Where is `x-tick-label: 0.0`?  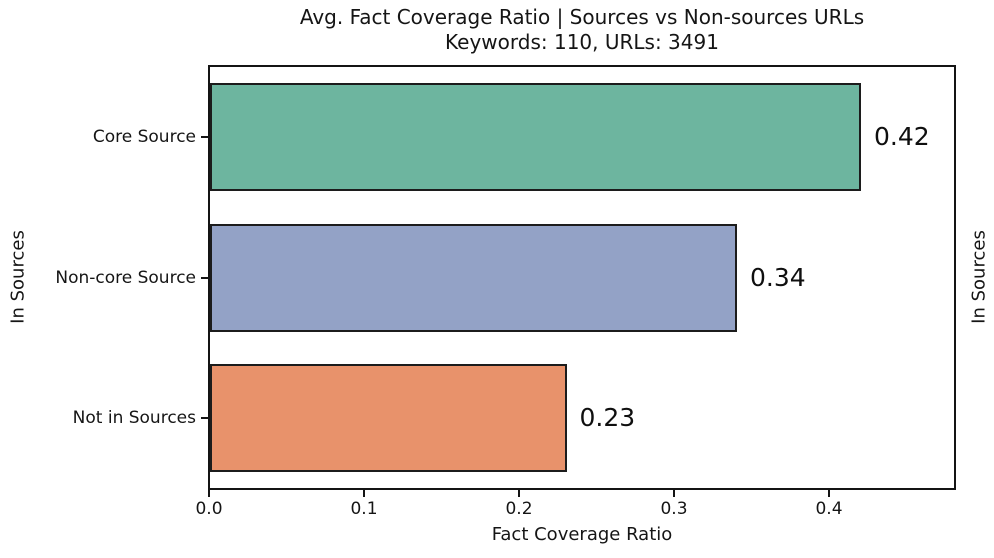 x-tick-label: 0.0 is located at coordinates (209, 509).